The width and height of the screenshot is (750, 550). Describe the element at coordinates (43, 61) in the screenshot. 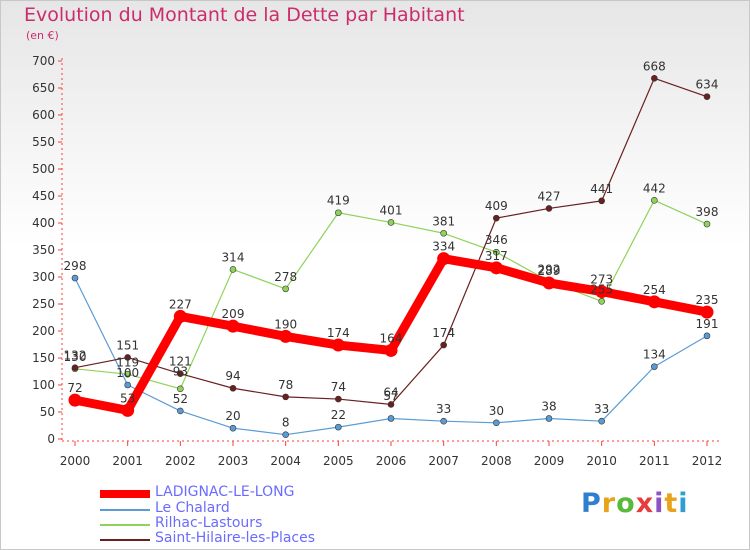

I see `y-tick-label: 700` at that location.